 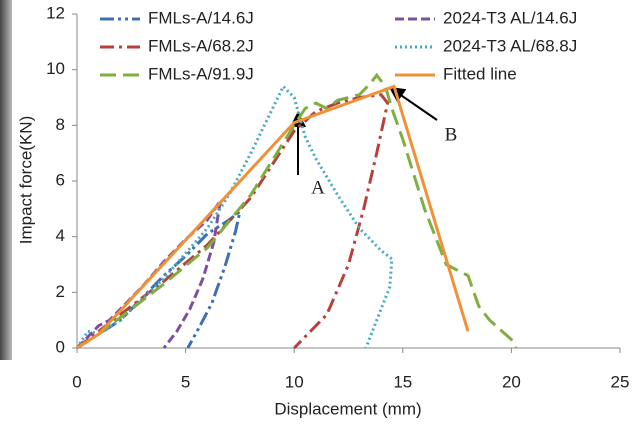 I want to click on legend-label: Fitted line, so click(x=480, y=73).